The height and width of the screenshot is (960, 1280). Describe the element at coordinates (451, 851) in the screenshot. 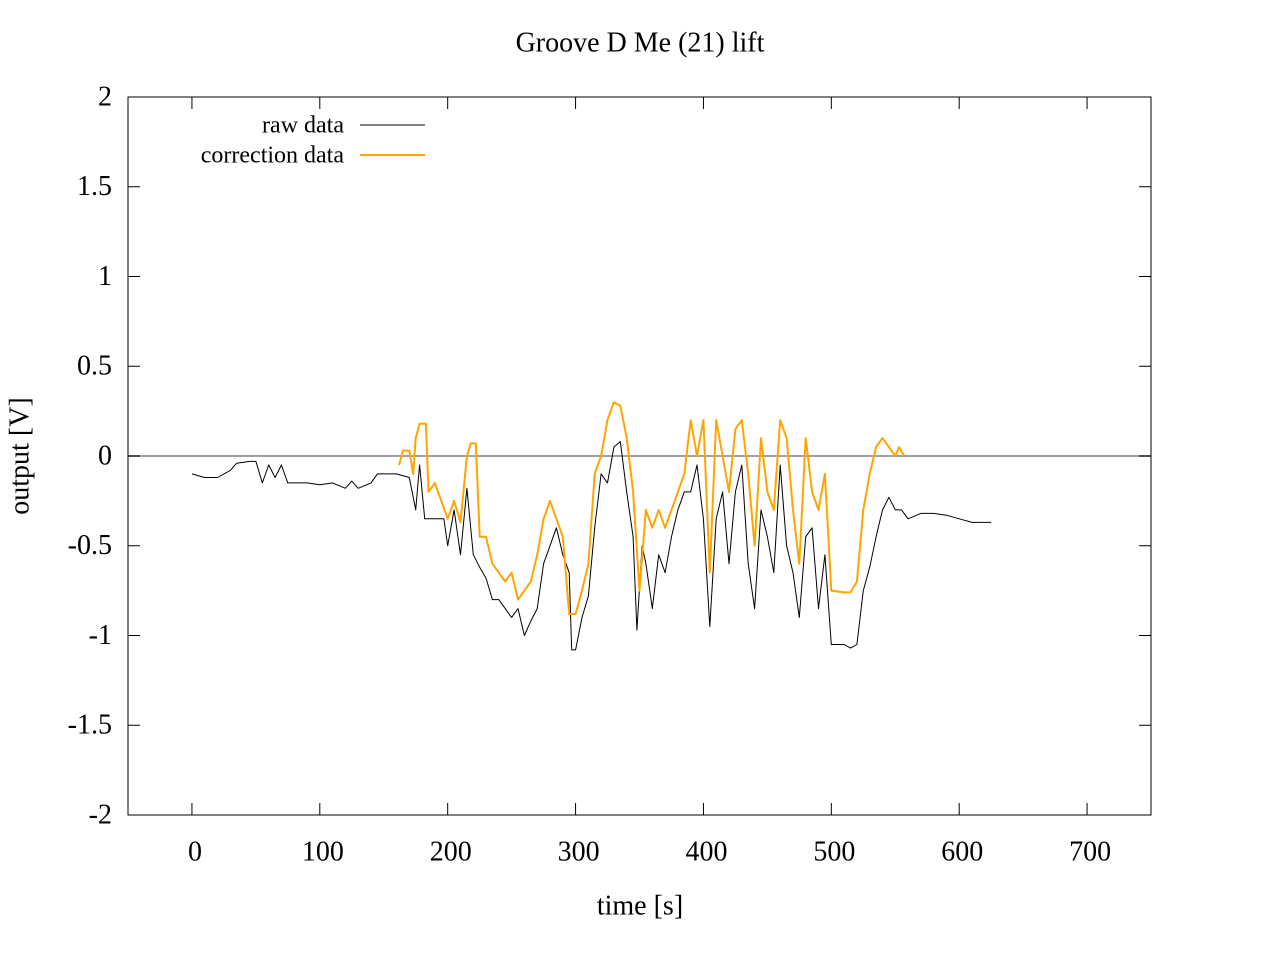

I see `x-tick-label: 200` at that location.